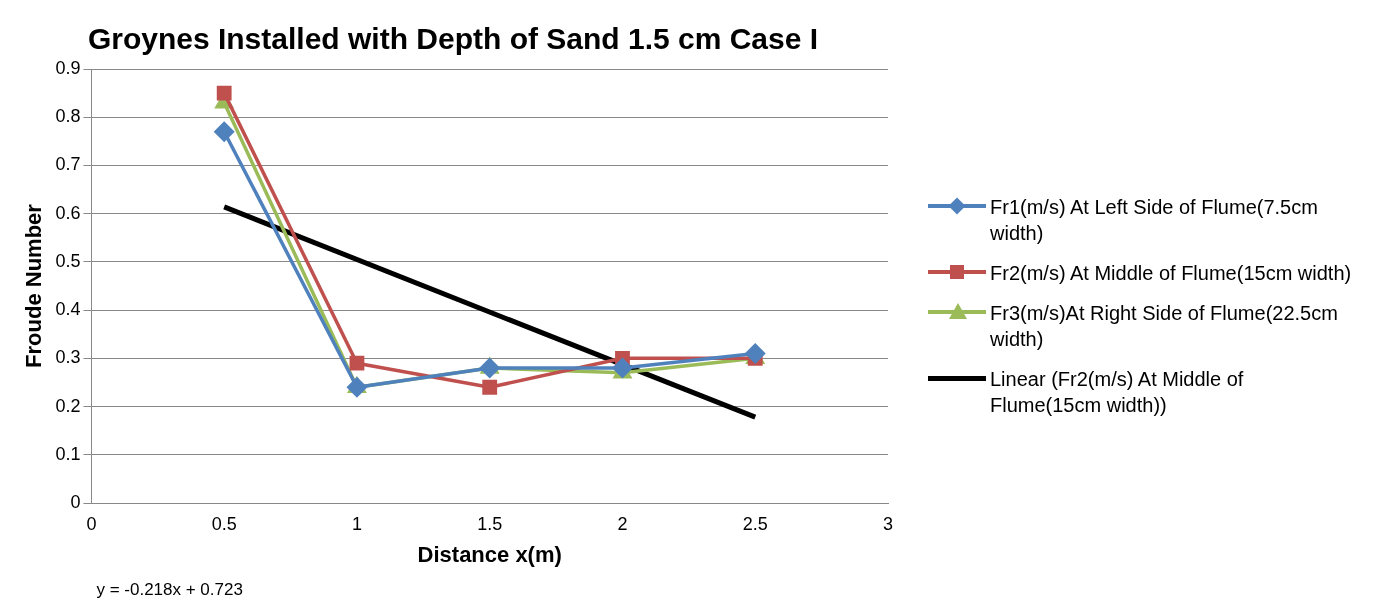 Image resolution: width=1377 pixels, height=611 pixels. I want to click on x-tick-label: 1, so click(356, 523).